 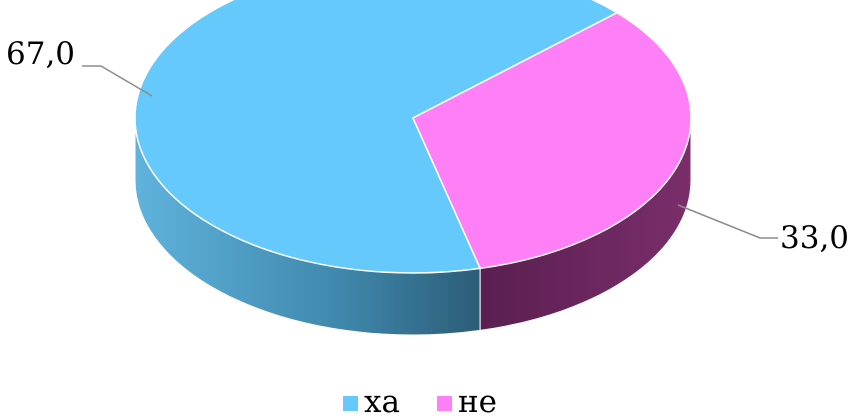 What do you see at coordinates (477, 401) in the screenshot?
I see `legend-label-ne: не` at bounding box center [477, 401].